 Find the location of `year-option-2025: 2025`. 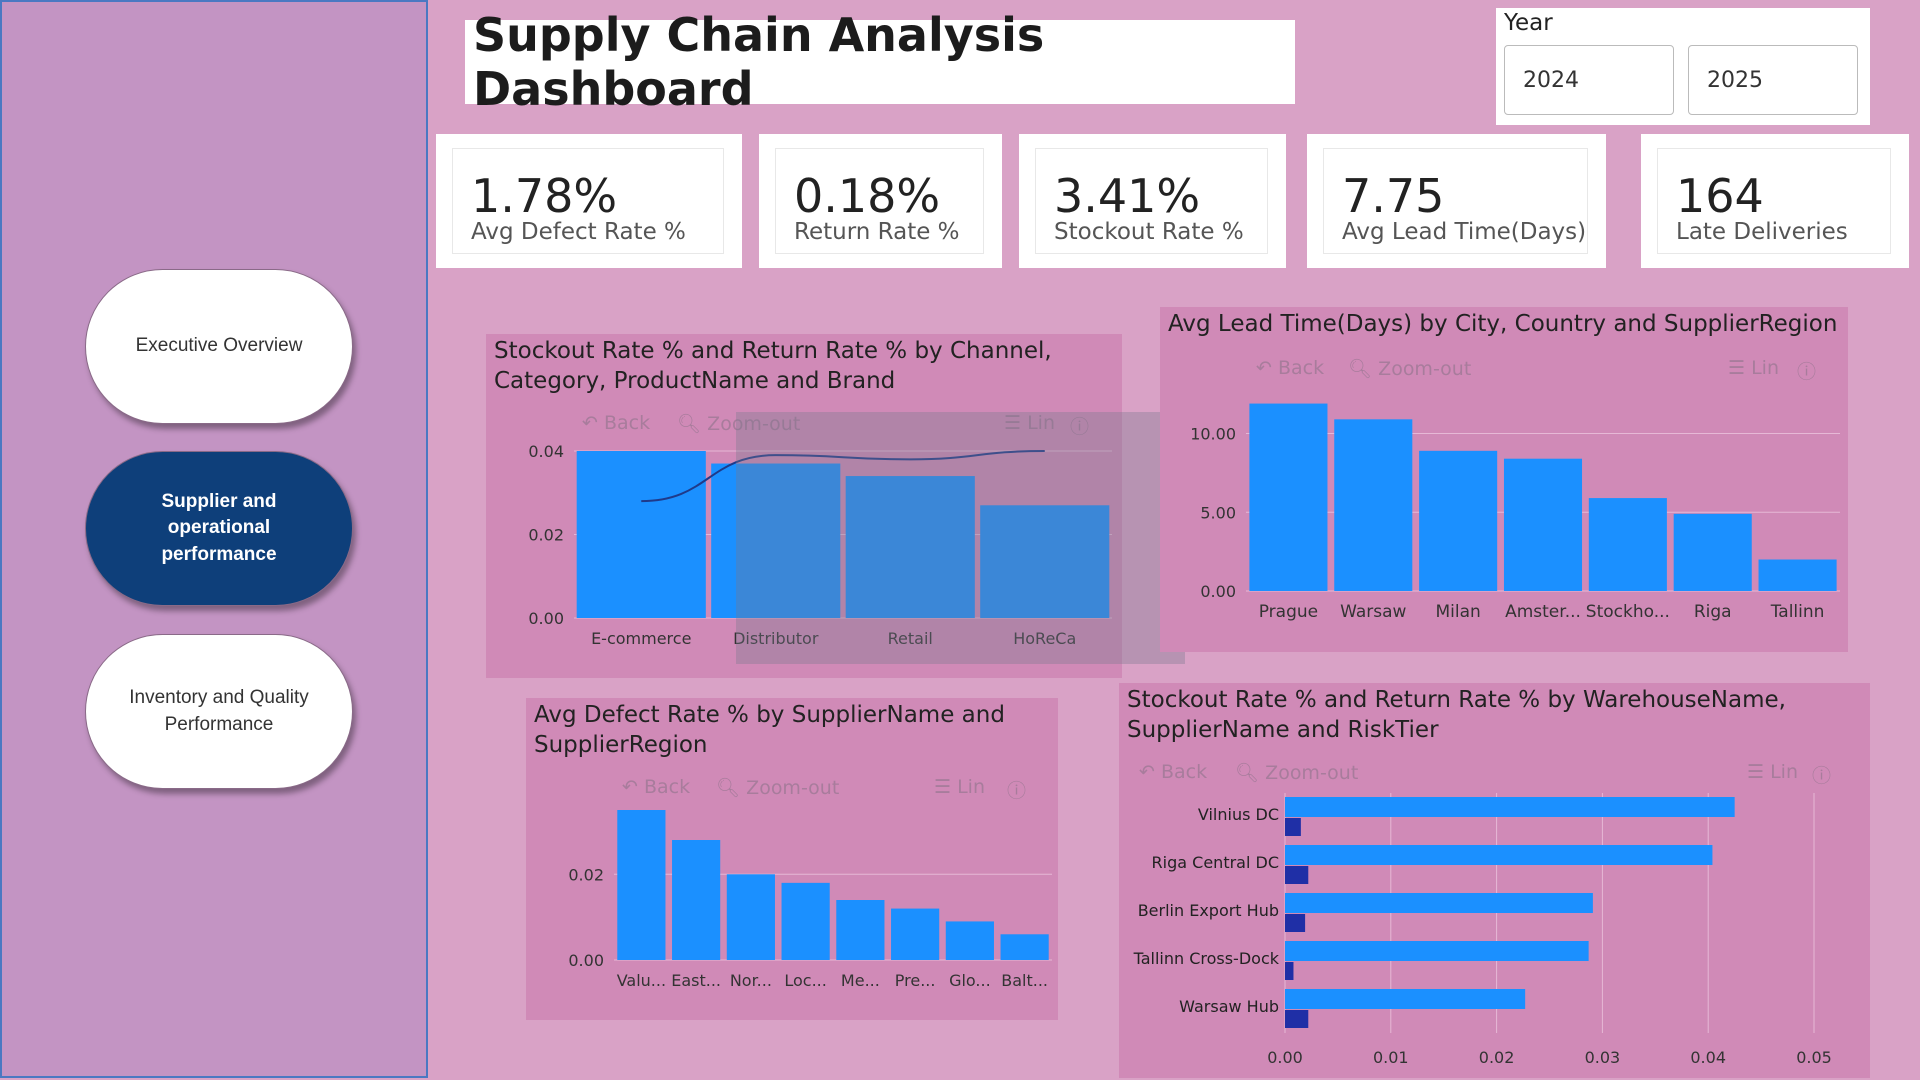

year-option-2025: 2025 is located at coordinates (1773, 80).